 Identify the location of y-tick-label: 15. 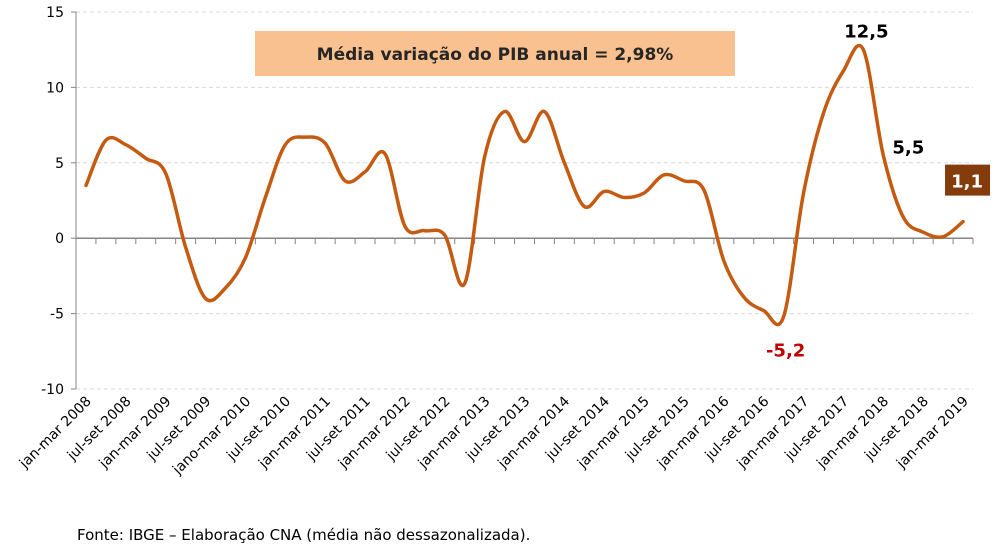
(55, 13).